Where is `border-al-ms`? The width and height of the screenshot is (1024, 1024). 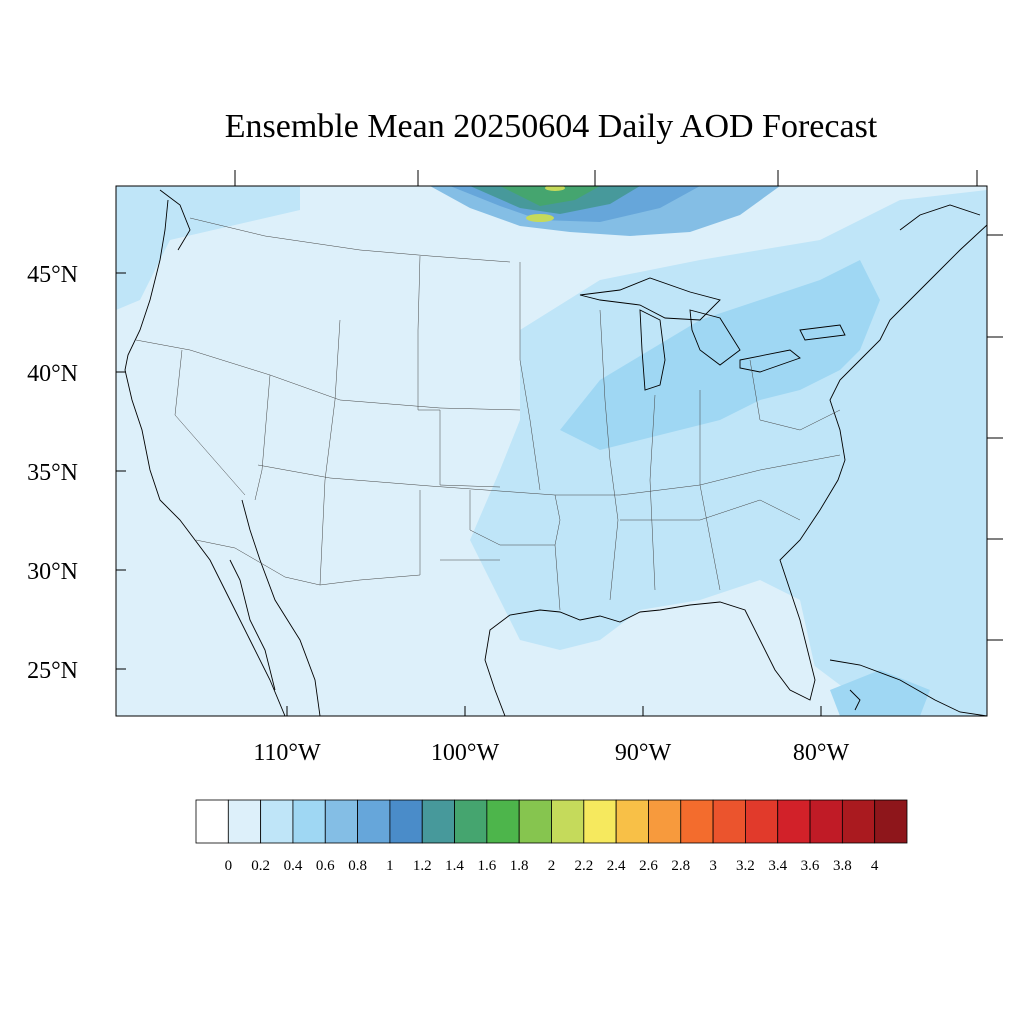 border-al-ms is located at coordinates (652, 492).